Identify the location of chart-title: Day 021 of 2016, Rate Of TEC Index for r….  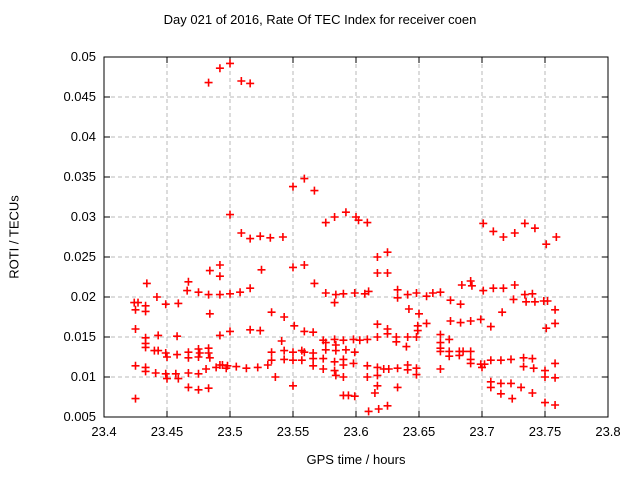
(320, 19).